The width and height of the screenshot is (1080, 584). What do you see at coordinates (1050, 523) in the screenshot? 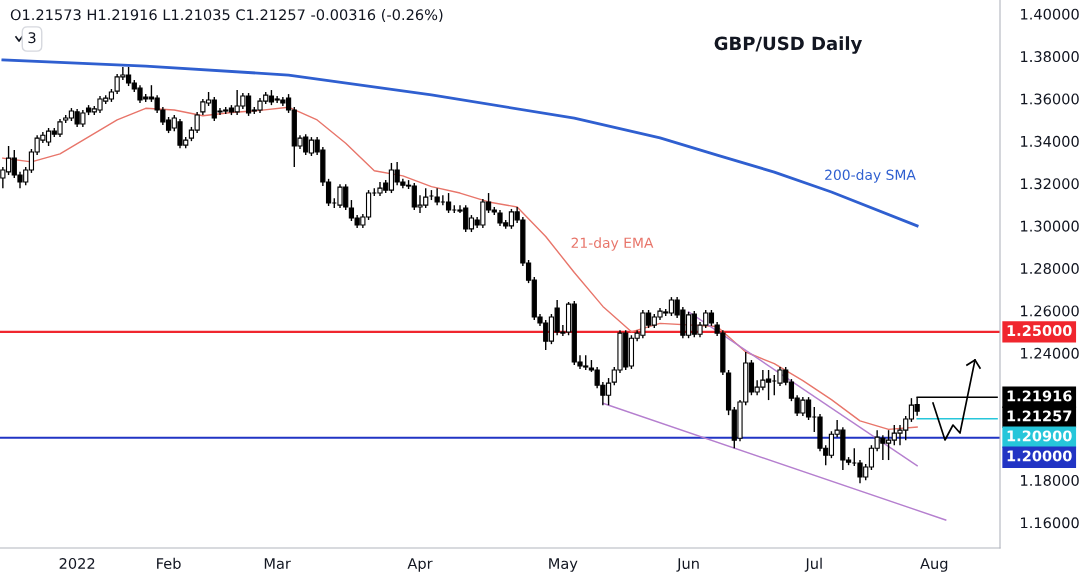
I see `y-tick-label: 1.16000` at bounding box center [1050, 523].